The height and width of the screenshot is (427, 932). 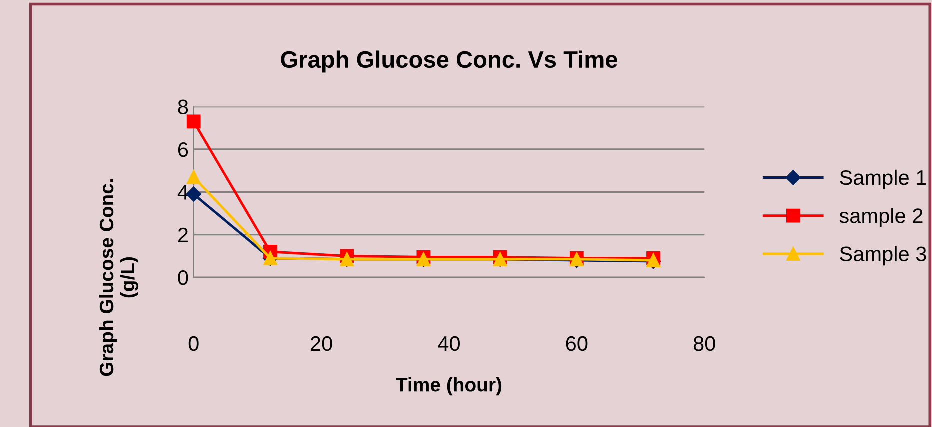 I want to click on y-tick-label: 0, so click(x=183, y=278).